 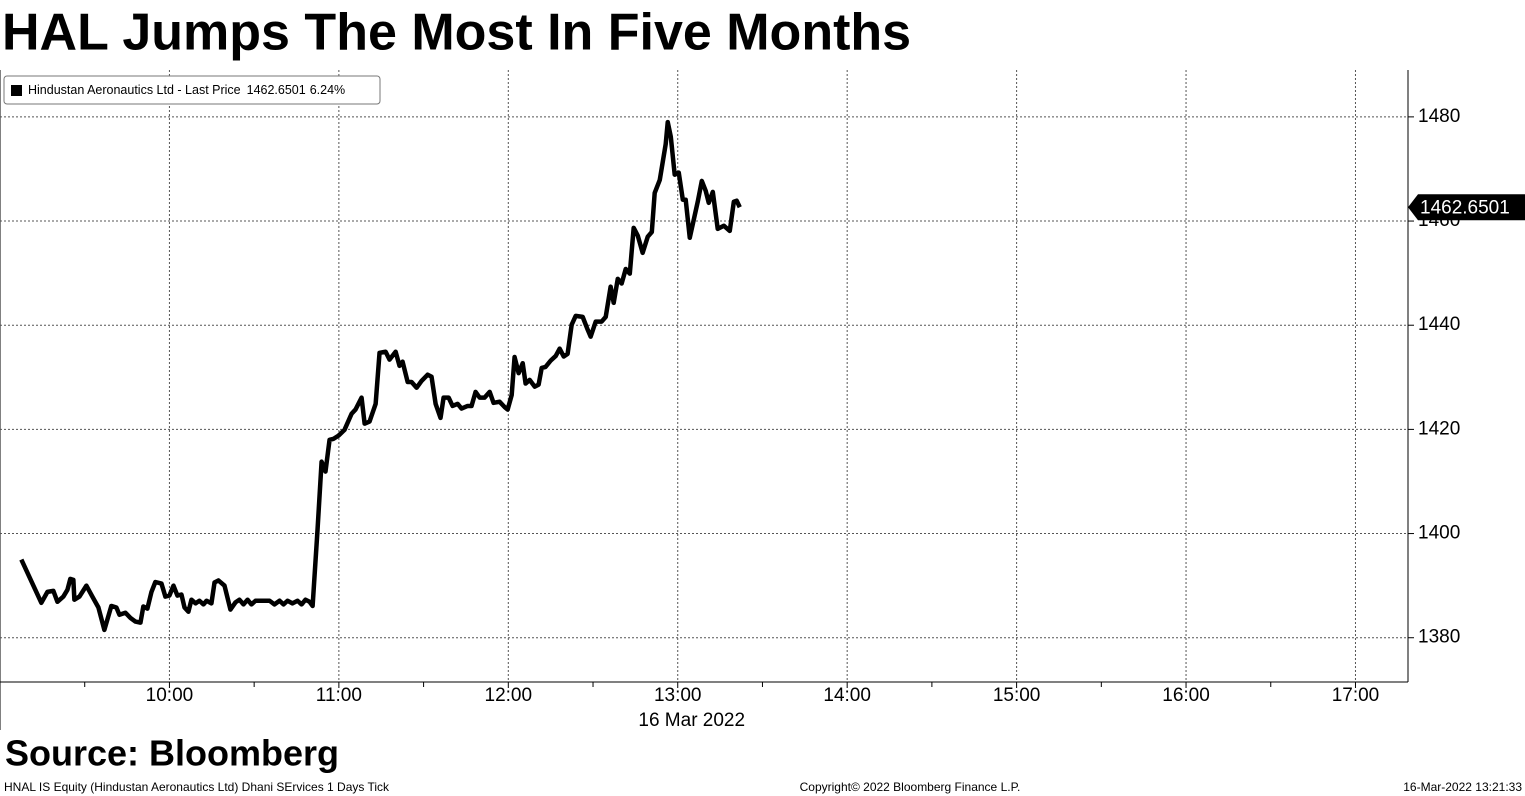 I want to click on y-tick-label: 1400, so click(x=1439, y=533).